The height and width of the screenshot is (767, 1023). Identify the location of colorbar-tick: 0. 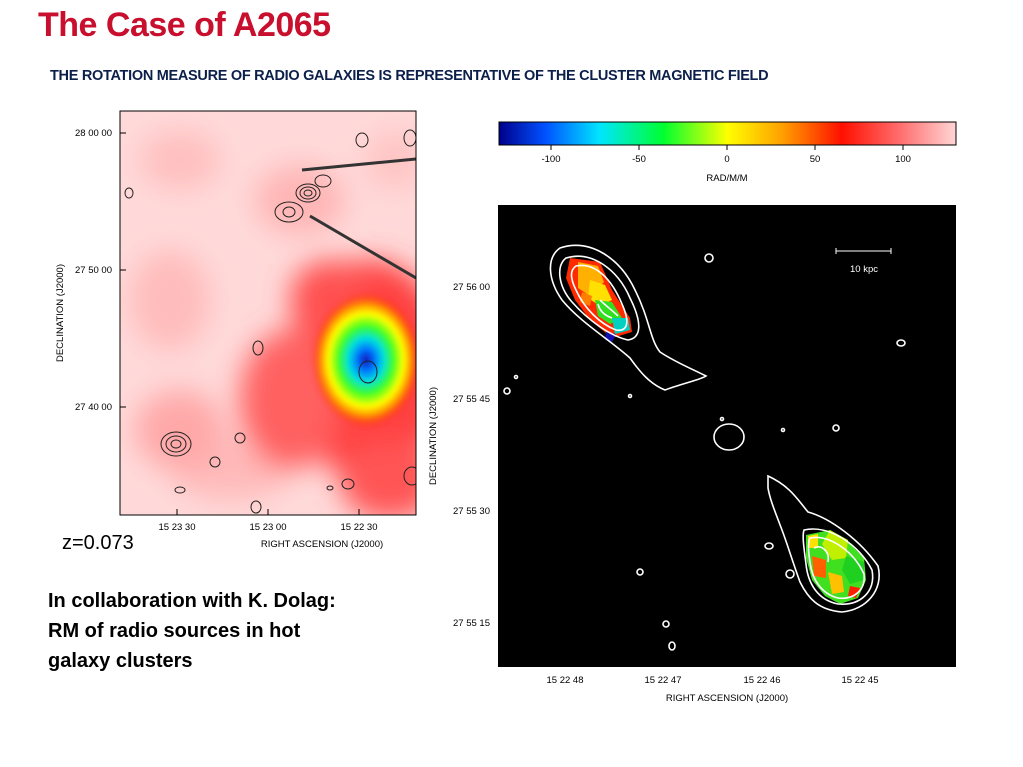
(726, 159).